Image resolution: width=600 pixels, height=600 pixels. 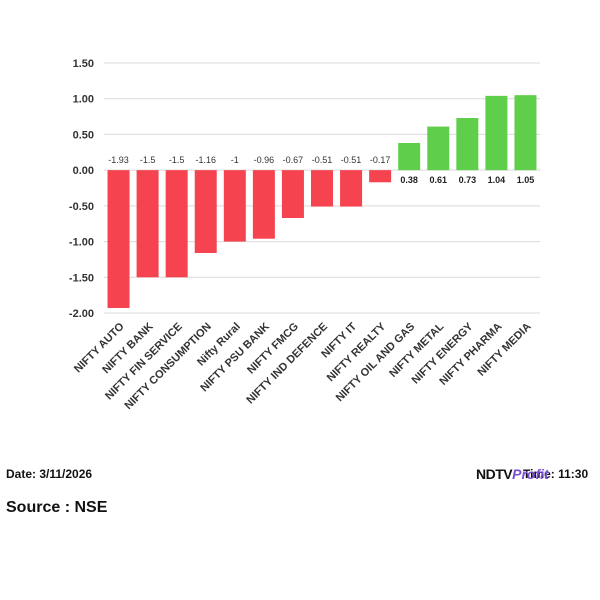 What do you see at coordinates (83, 135) in the screenshot?
I see `y-tick-label: 0.50` at bounding box center [83, 135].